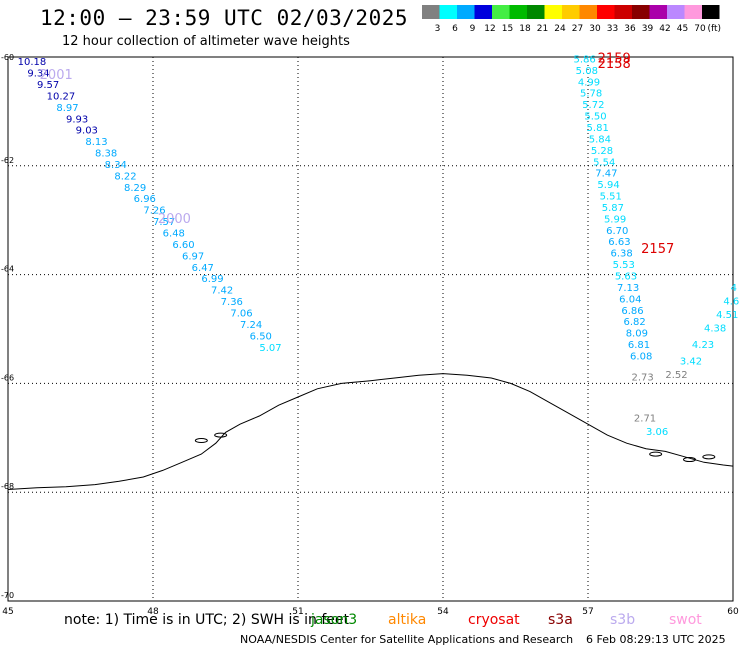  What do you see at coordinates (116, 165) in the screenshot?
I see `wave-height-value: 8.34` at bounding box center [116, 165].